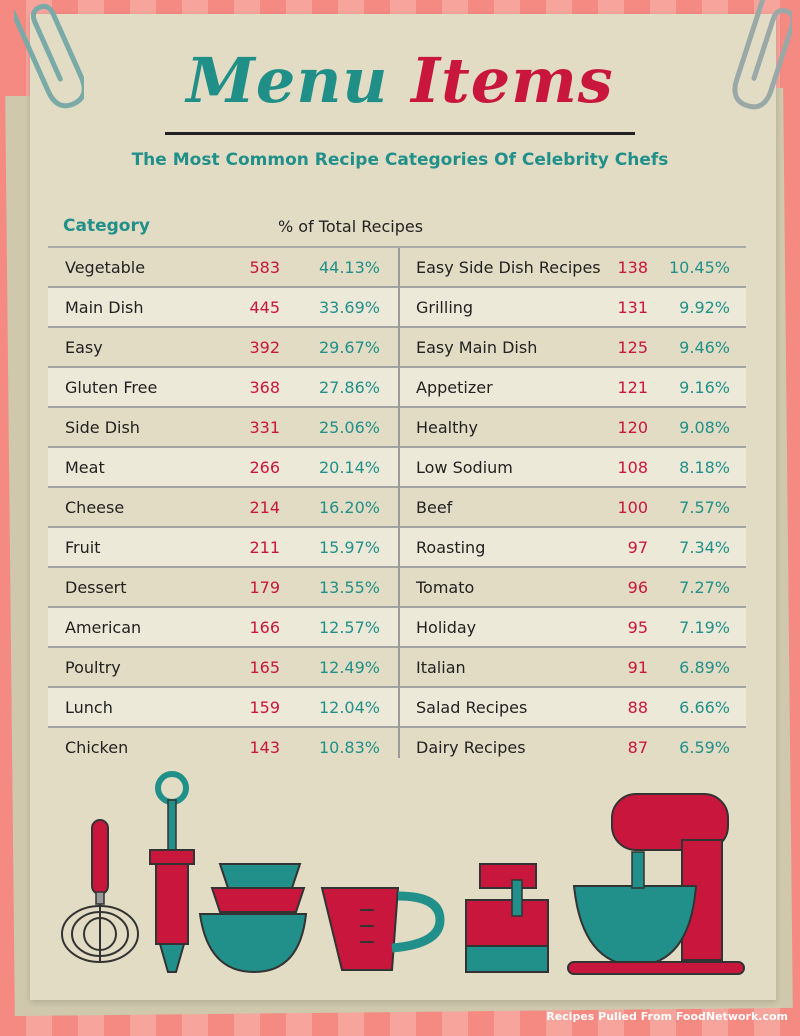  What do you see at coordinates (397, 708) in the screenshot?
I see `table-row: Lunch 159 12.04% Salad Recipes 88 6.66%` at bounding box center [397, 708].